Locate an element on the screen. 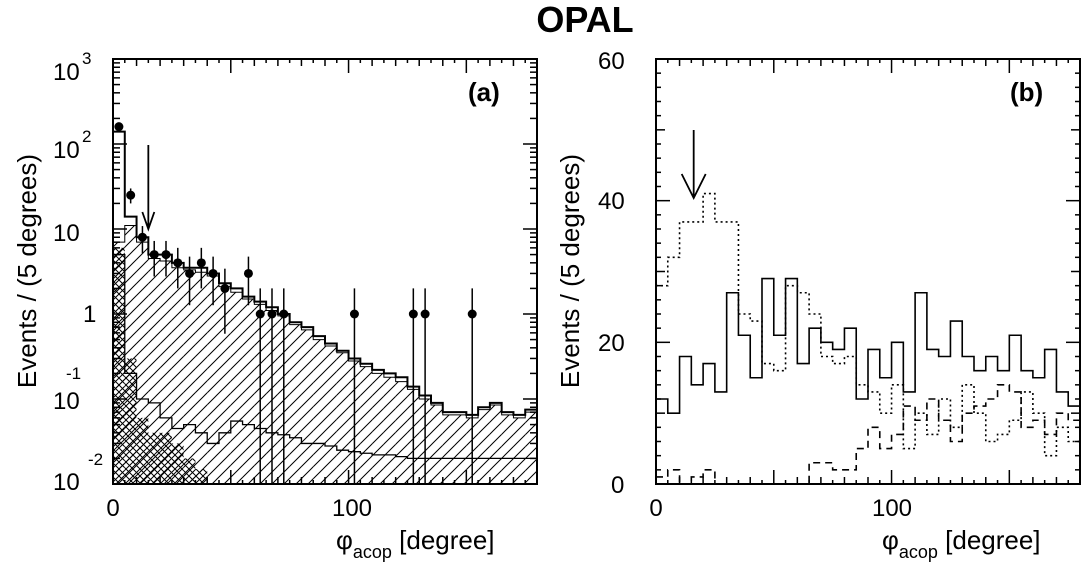 The height and width of the screenshot is (568, 1084). panel-a-label: (a) is located at coordinates (484, 92).